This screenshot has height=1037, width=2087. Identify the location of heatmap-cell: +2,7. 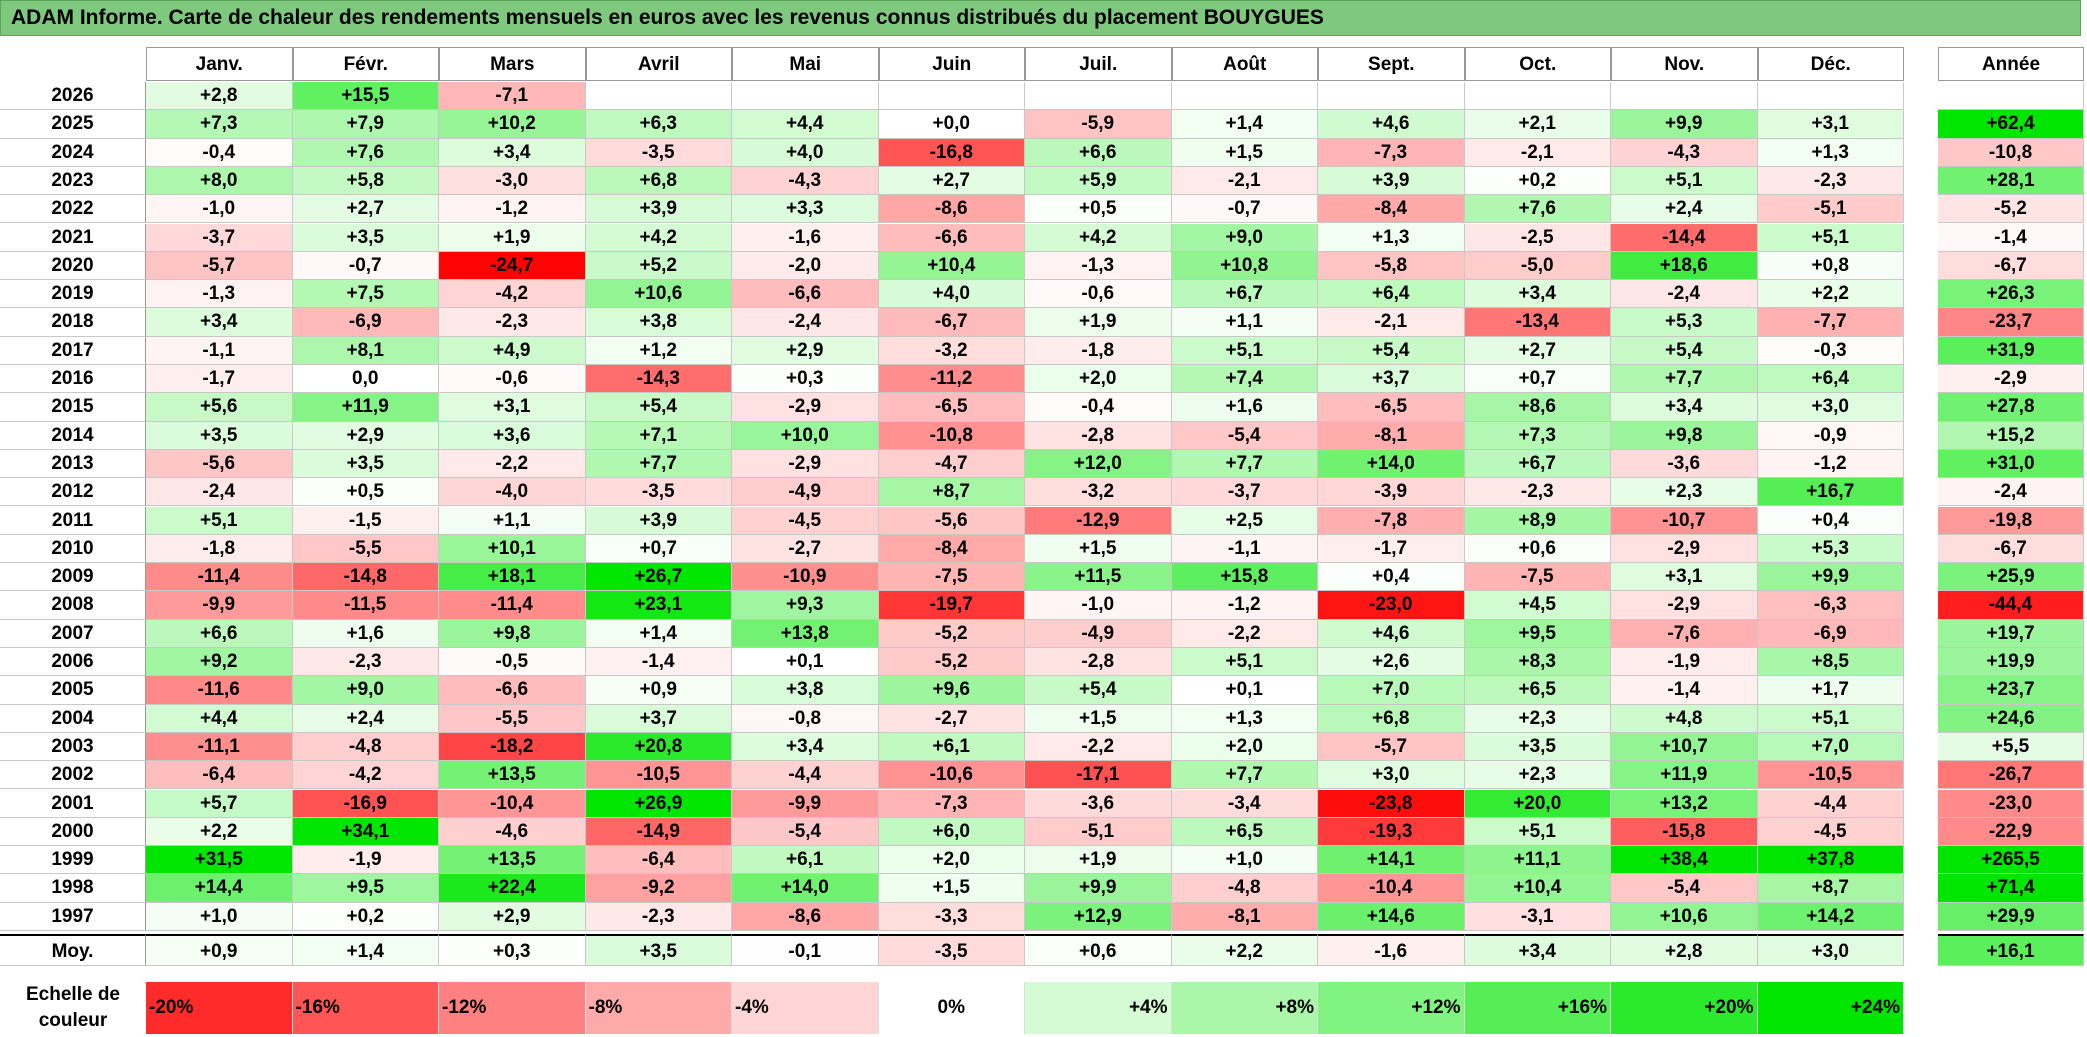
(951, 181).